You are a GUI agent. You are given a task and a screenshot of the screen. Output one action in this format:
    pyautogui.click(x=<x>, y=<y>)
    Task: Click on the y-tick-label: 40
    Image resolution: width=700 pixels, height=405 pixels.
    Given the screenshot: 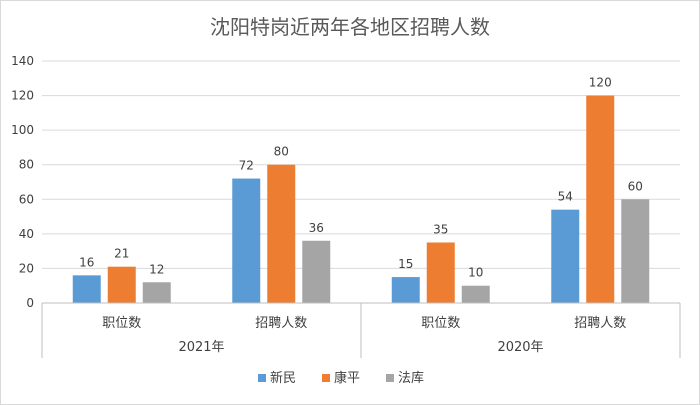 What is the action you would take?
    pyautogui.click(x=26, y=234)
    